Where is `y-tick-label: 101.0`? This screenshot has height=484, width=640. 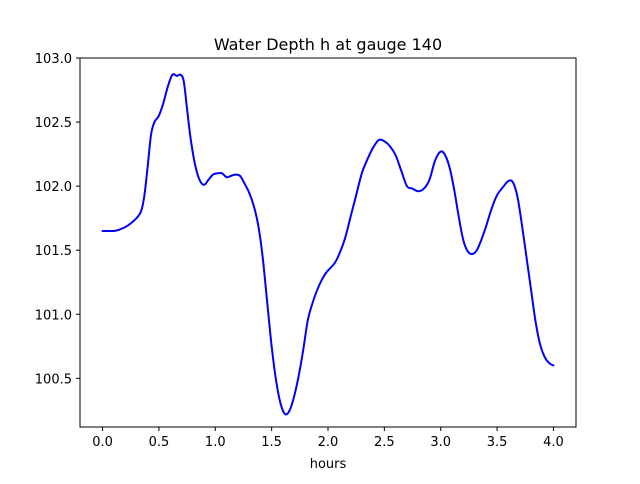
y-tick-label: 101.0 is located at coordinates (53, 315).